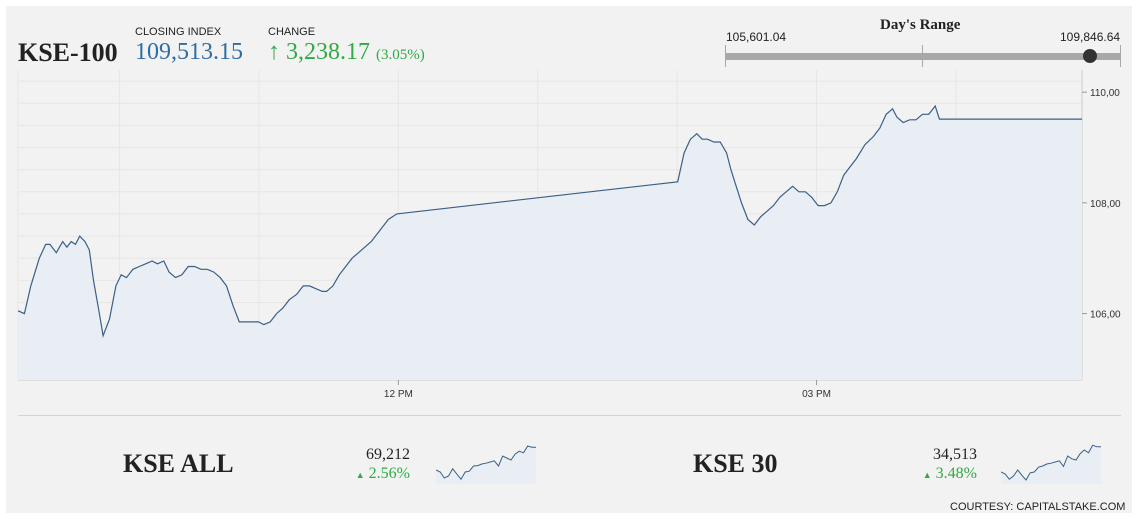 Image resolution: width=1138 pixels, height=519 pixels. What do you see at coordinates (920, 25) in the screenshot?
I see `days-range-title: Day's Range` at bounding box center [920, 25].